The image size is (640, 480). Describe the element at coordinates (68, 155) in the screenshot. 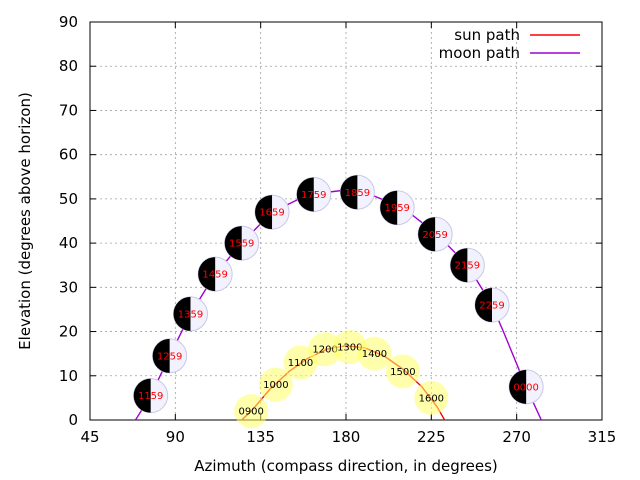

I see `y-tick-label: 60` at that location.